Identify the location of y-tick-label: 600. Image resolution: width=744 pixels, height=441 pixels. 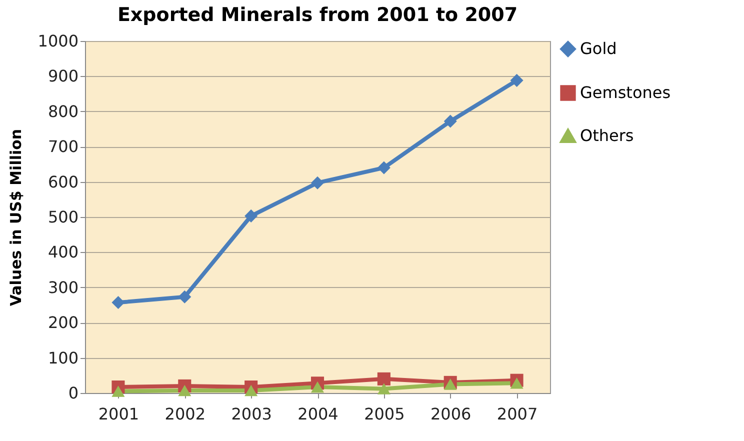
(63, 182).